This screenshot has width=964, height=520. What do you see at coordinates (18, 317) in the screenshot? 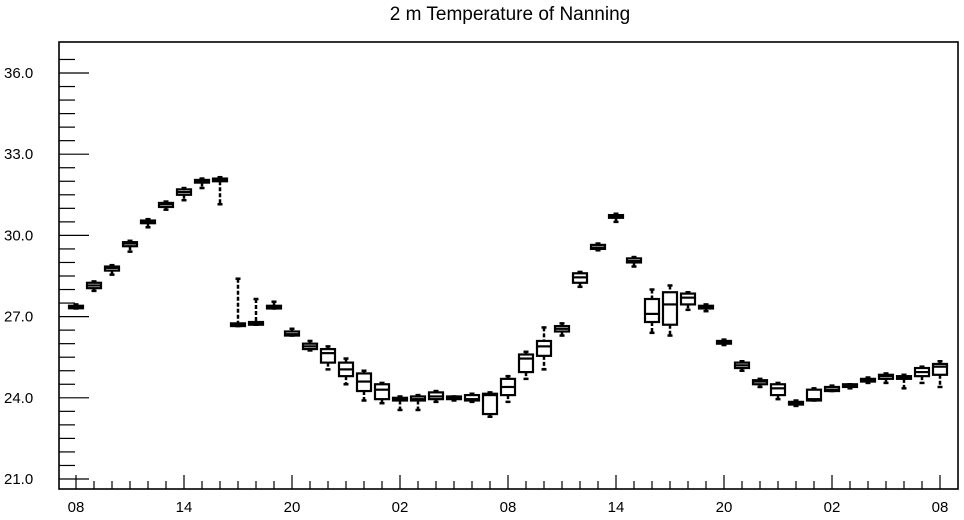
I see `y-tick-label: 27.0` at bounding box center [18, 317].